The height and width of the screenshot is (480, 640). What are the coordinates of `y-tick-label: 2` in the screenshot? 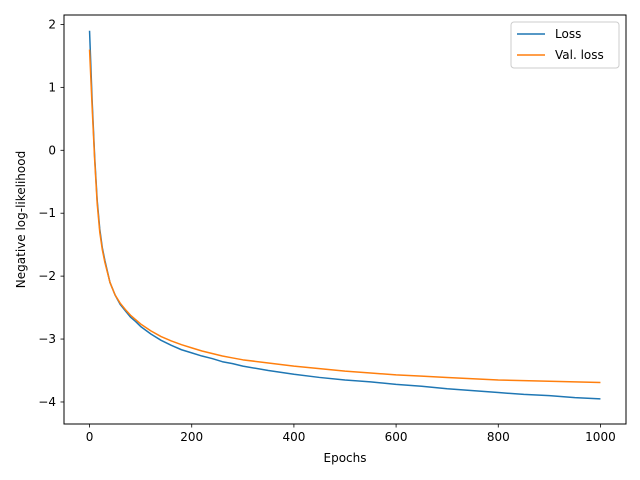 It's located at (52, 24).